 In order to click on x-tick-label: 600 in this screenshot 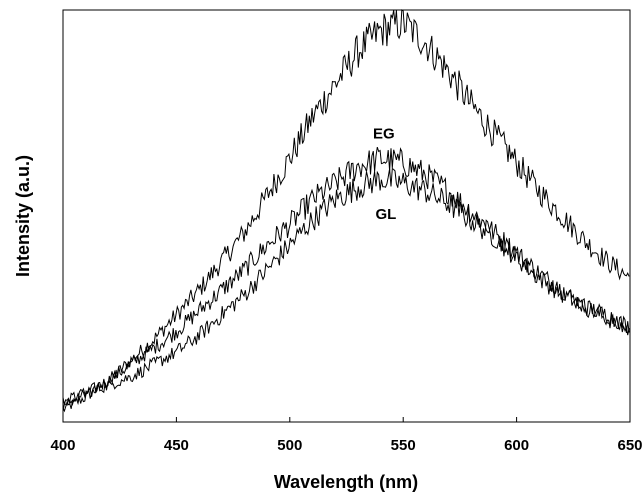, I will do `click(516, 445)`.